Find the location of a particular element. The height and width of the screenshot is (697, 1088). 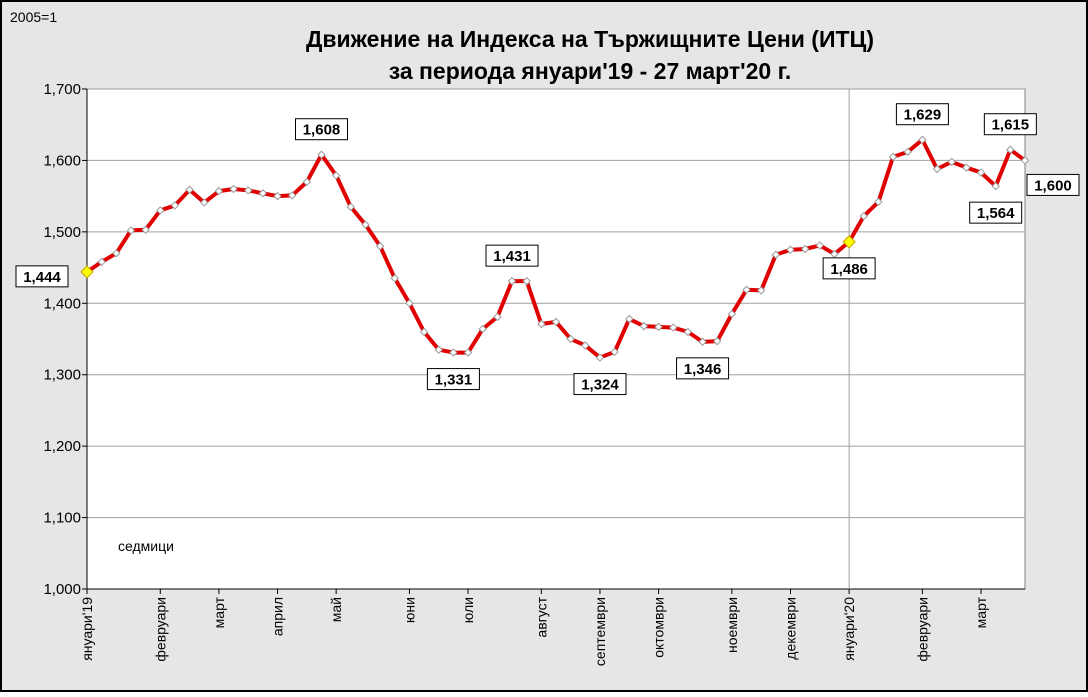

x-tick-label: април is located at coordinates (278, 616).